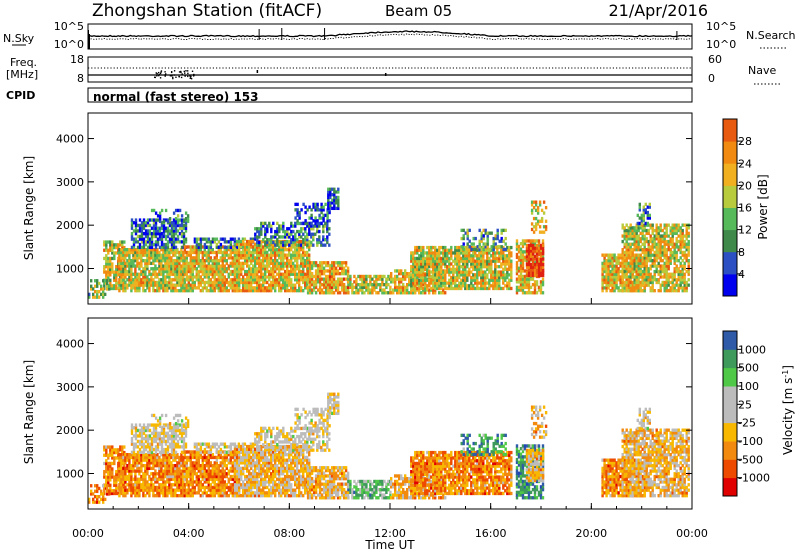 The width and height of the screenshot is (800, 558). What do you see at coordinates (70, 139) in the screenshot?
I see `y-tick-label: 4000` at bounding box center [70, 139].